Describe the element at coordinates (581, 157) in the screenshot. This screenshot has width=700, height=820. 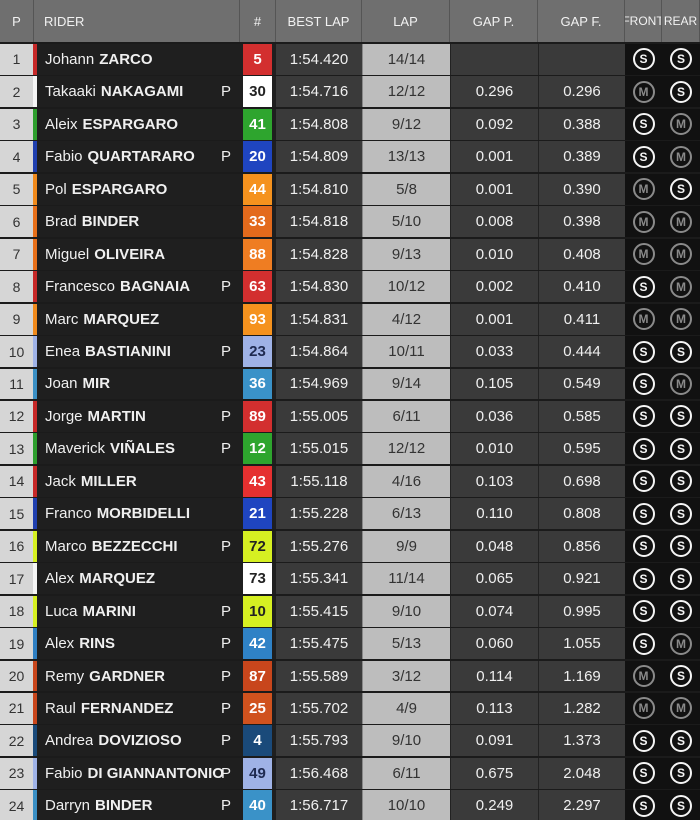
I see `gap-first: 0.389` at that location.